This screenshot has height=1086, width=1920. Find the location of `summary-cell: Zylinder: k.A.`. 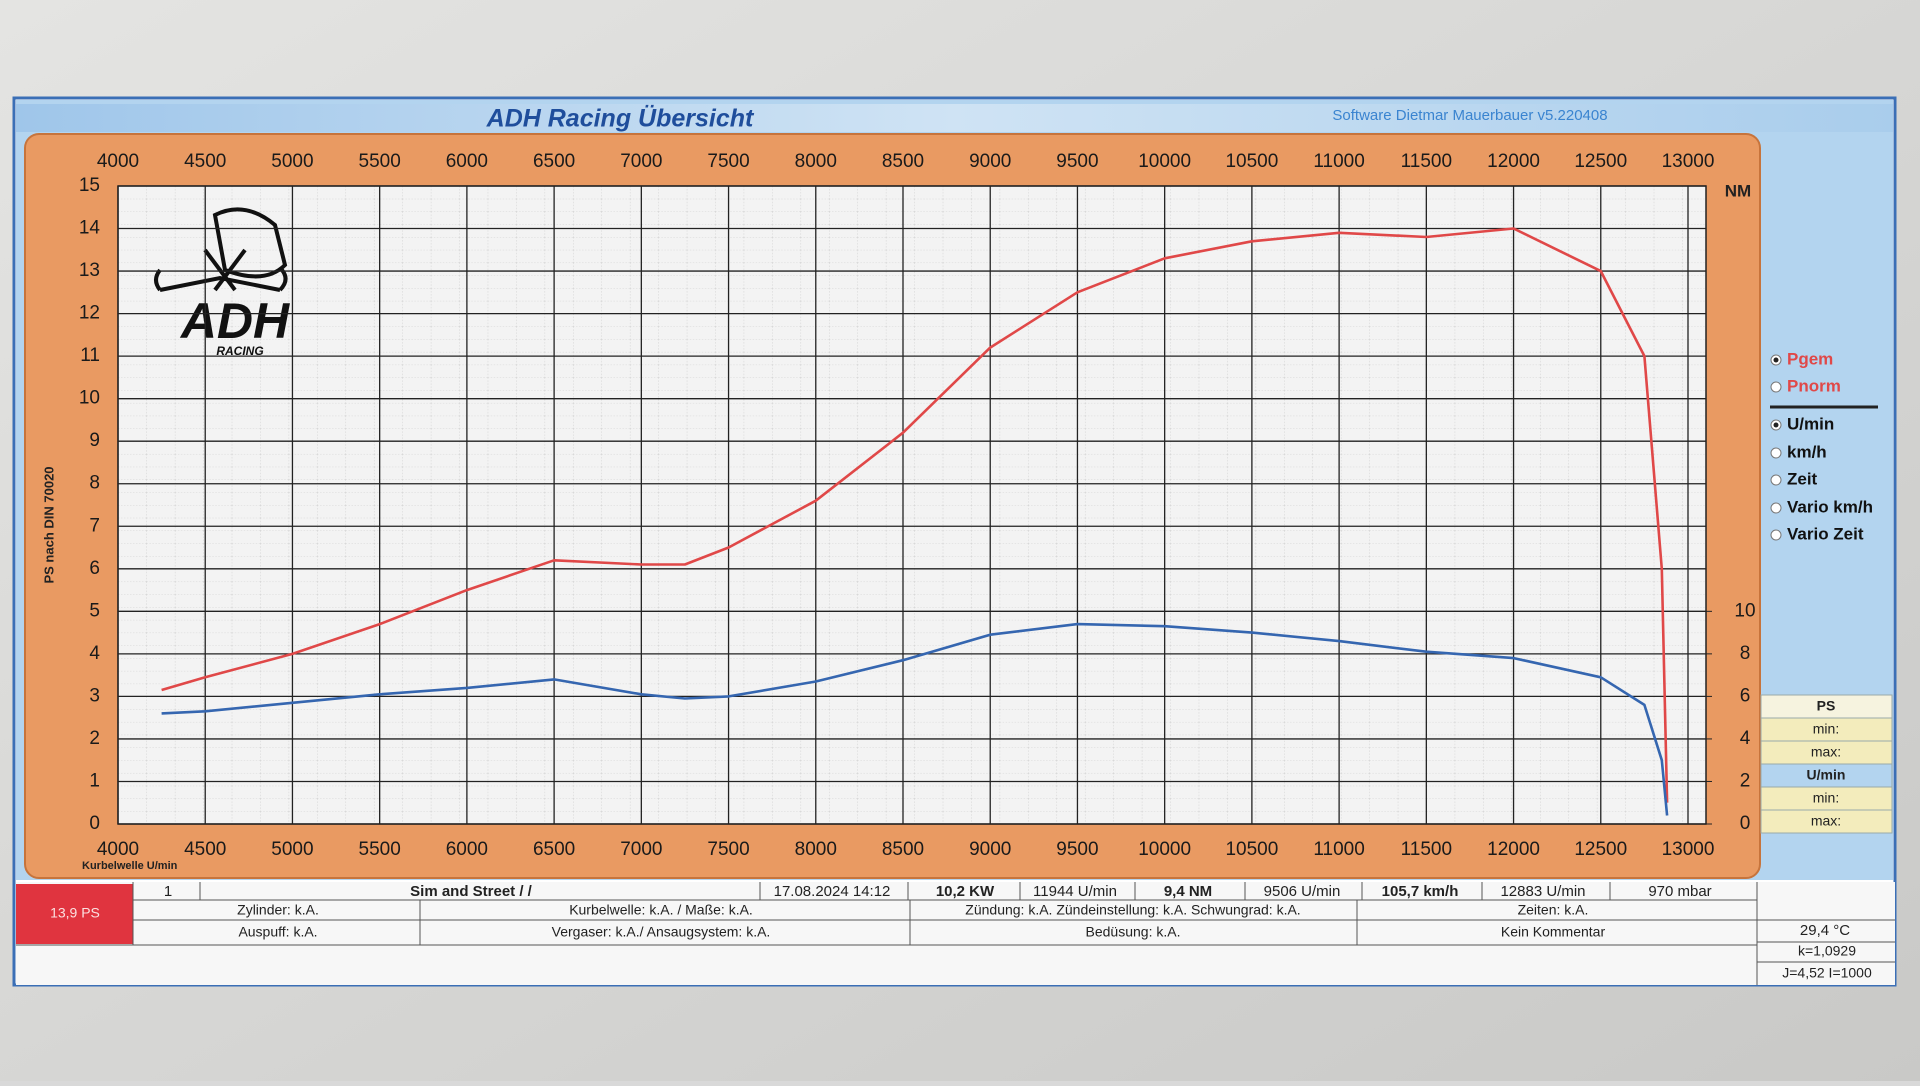

summary-cell: Zylinder: k.A. is located at coordinates (278, 910).